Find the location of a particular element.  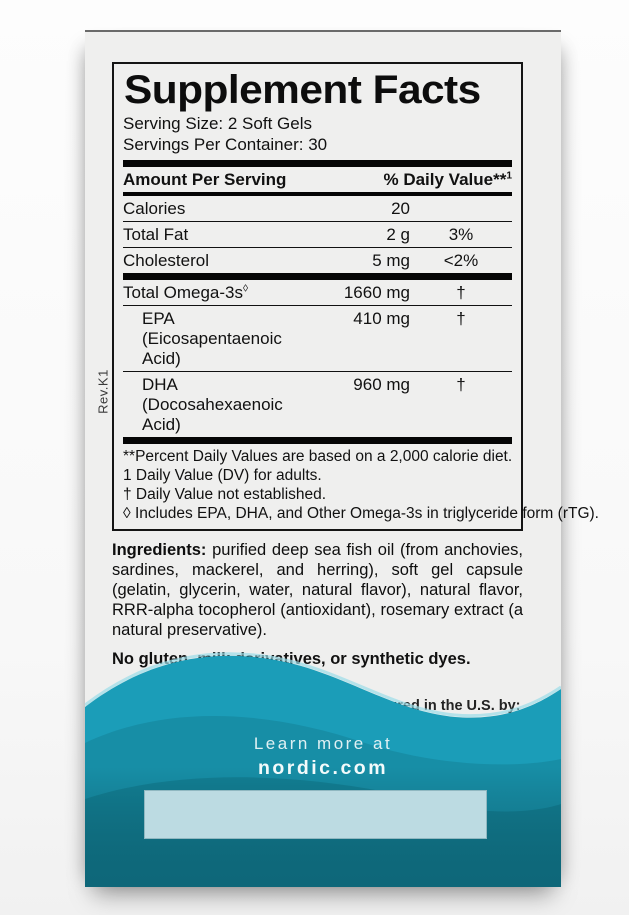

ingredients-label: Ingredients: is located at coordinates (159, 549).